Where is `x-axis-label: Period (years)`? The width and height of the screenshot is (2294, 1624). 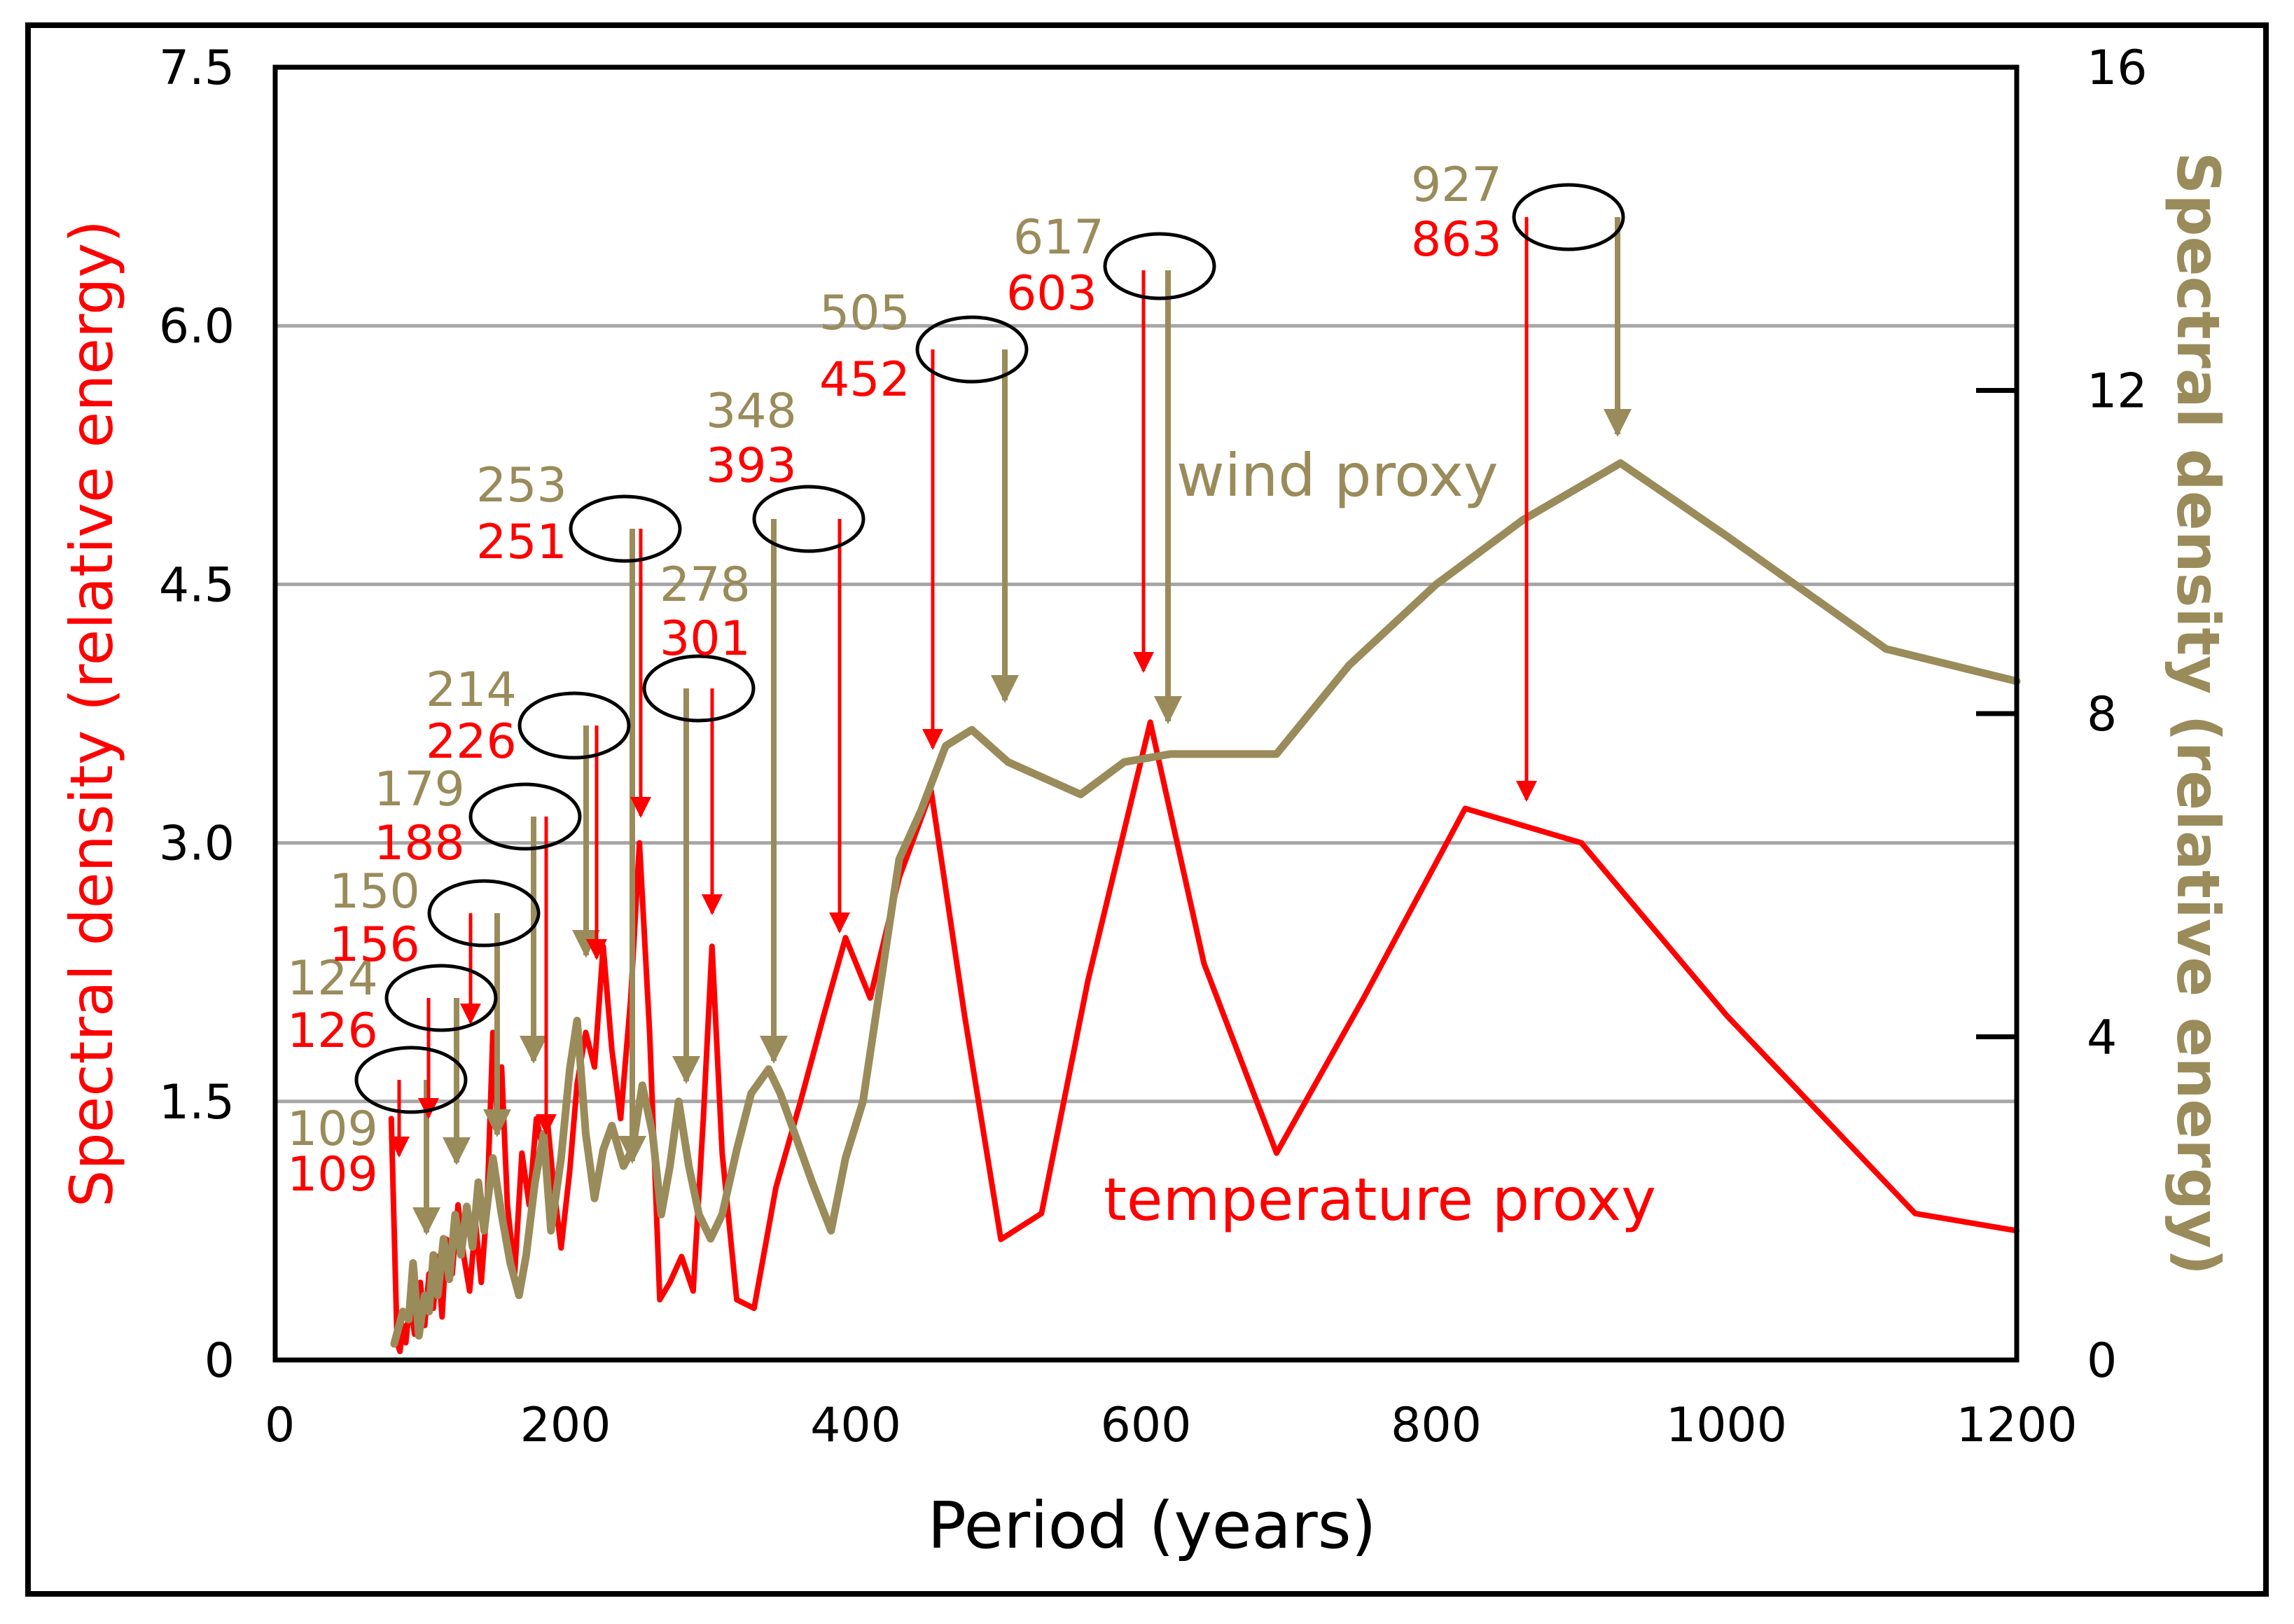
x-axis-label: Period (years) is located at coordinates (1151, 1525).